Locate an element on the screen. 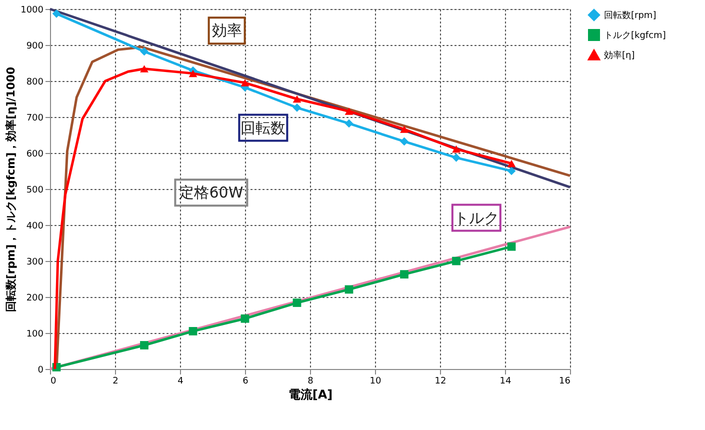 This screenshot has width=705, height=430. y-tick-label: 100 is located at coordinates (35, 335).